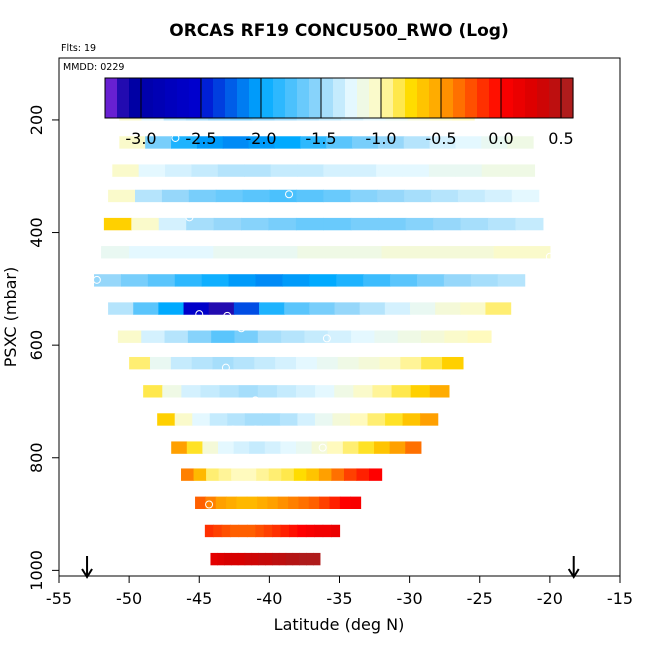 This screenshot has width=650, height=650. What do you see at coordinates (78, 48) in the screenshot?
I see `flights-label: Flts: 19` at bounding box center [78, 48].